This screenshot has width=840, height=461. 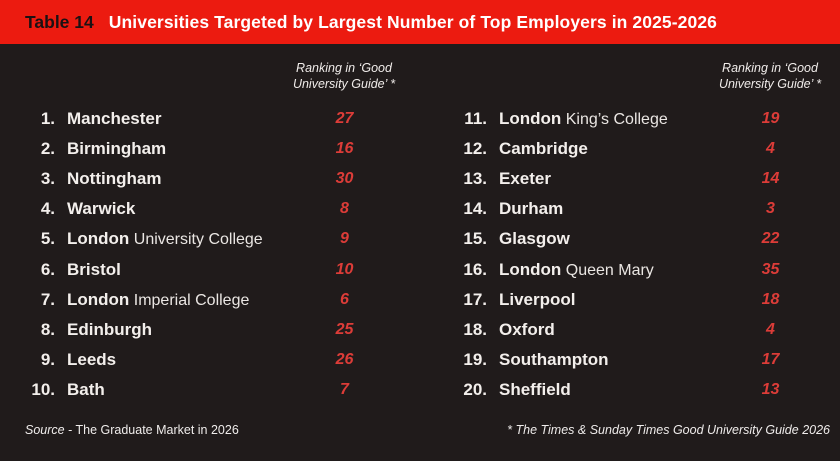 What do you see at coordinates (535, 389) in the screenshot?
I see `university-name: Sheffield` at bounding box center [535, 389].